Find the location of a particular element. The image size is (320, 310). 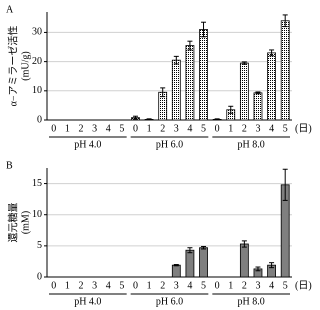

y-tick-label: 5 is located at coordinates (39, 245).